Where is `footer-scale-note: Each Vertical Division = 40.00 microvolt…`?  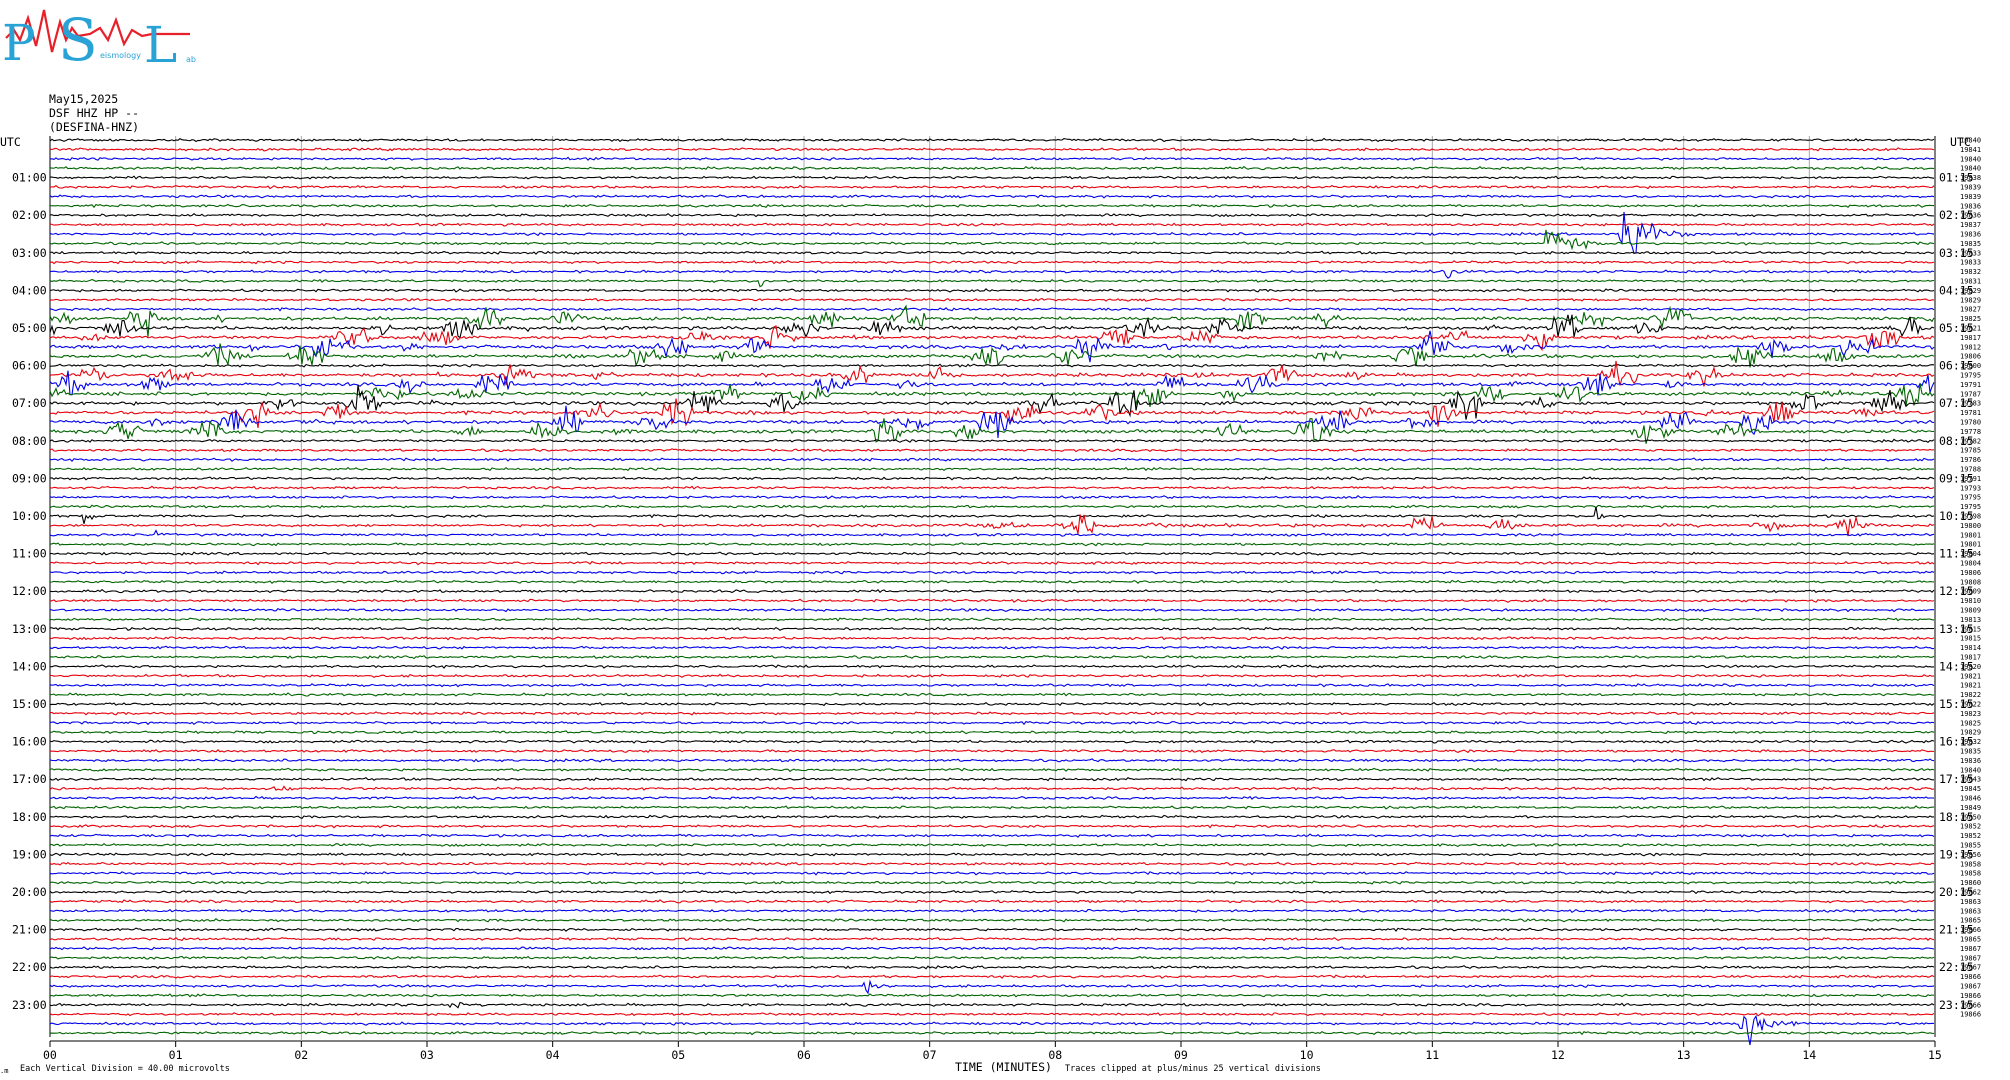
footer-scale-note: Each Vertical Division = 40.00 microvolt… is located at coordinates (125, 1069).